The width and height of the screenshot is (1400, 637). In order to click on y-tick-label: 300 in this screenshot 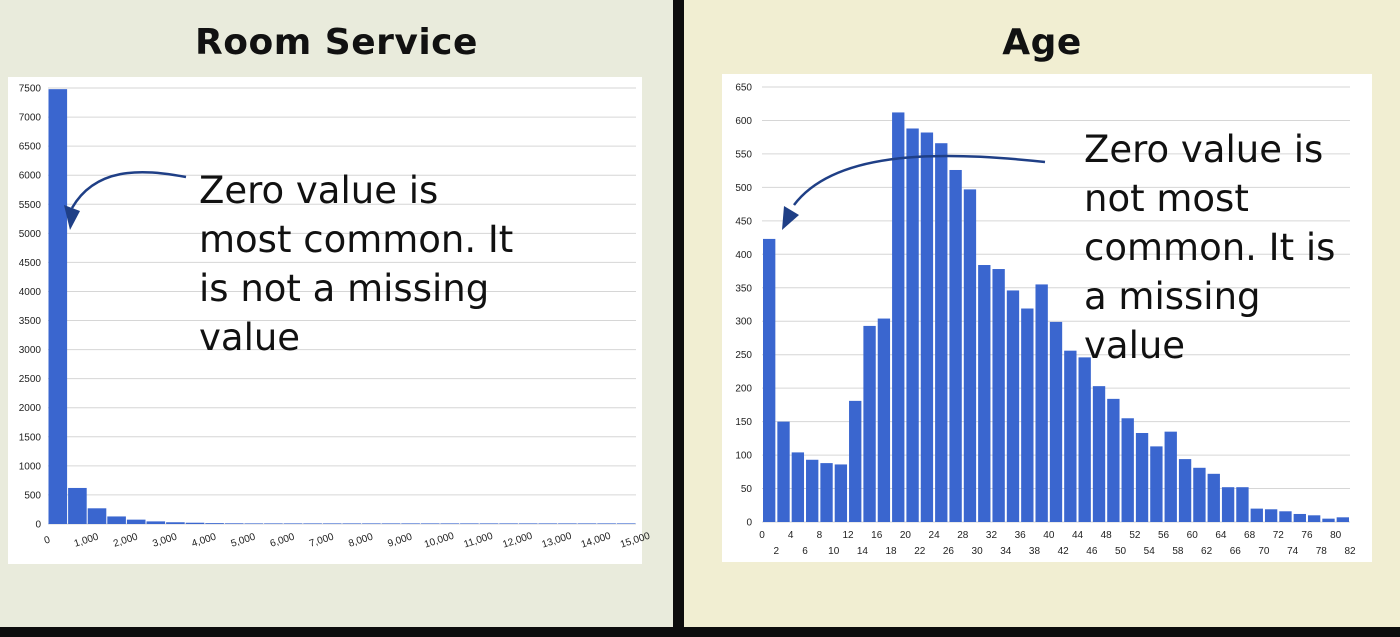, I will do `click(743, 322)`.